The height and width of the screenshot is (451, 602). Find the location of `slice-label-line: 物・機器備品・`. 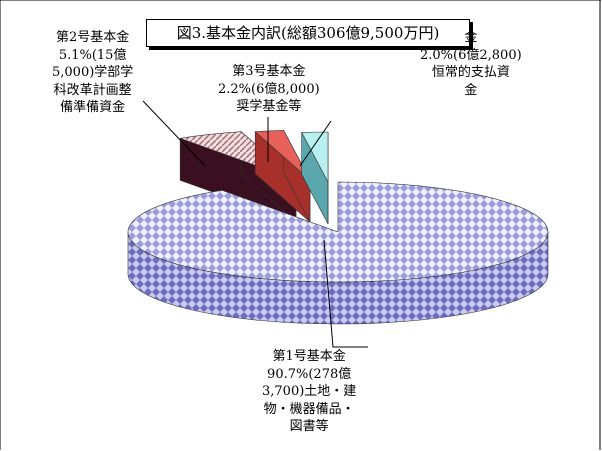

slice-label-line: 物・機器備品・ is located at coordinates (309, 409).